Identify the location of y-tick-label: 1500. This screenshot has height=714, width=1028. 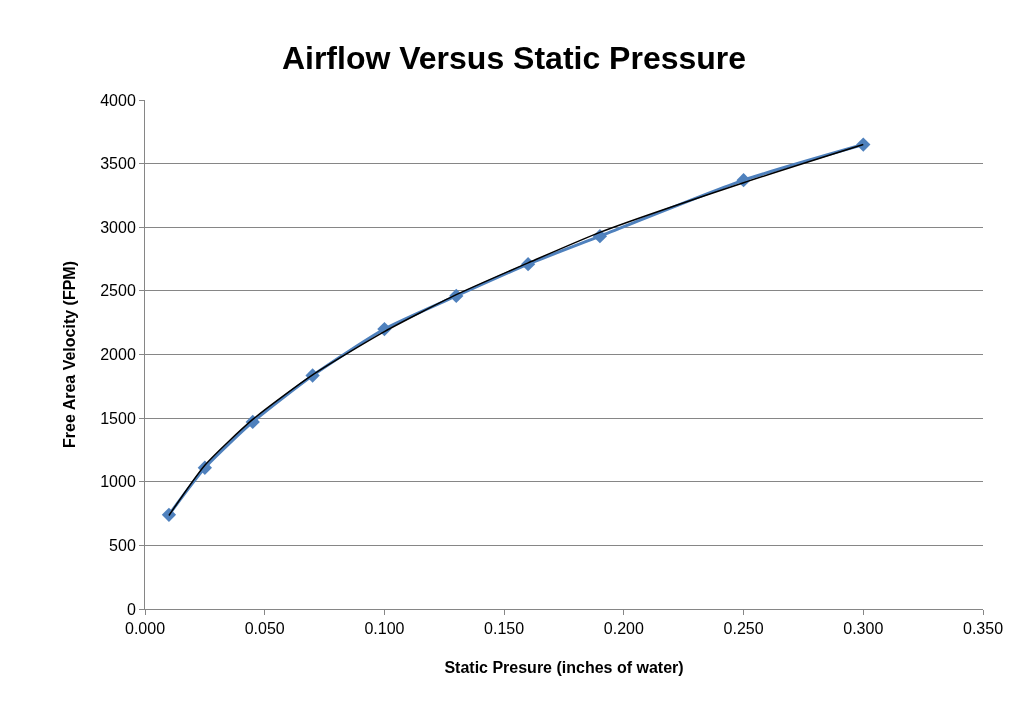
(118, 418).